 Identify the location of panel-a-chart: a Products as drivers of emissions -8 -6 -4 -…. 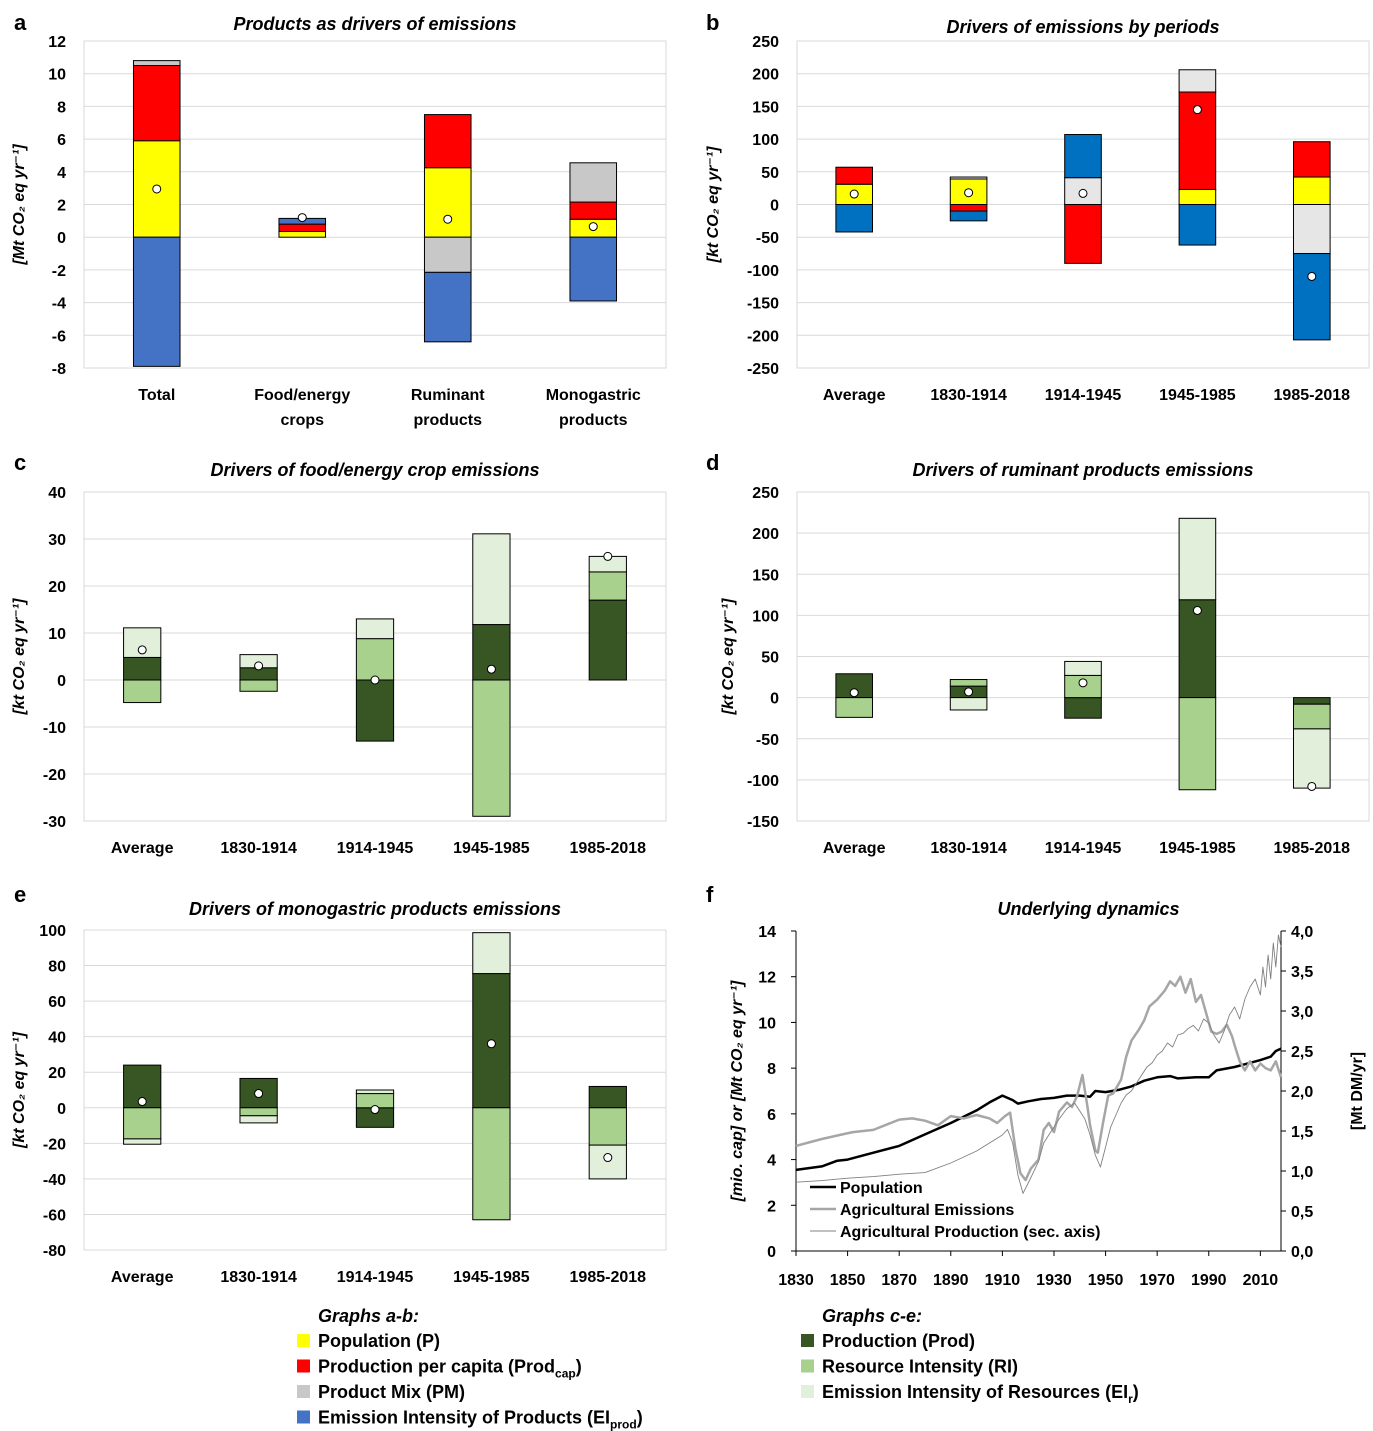
(339, 219).